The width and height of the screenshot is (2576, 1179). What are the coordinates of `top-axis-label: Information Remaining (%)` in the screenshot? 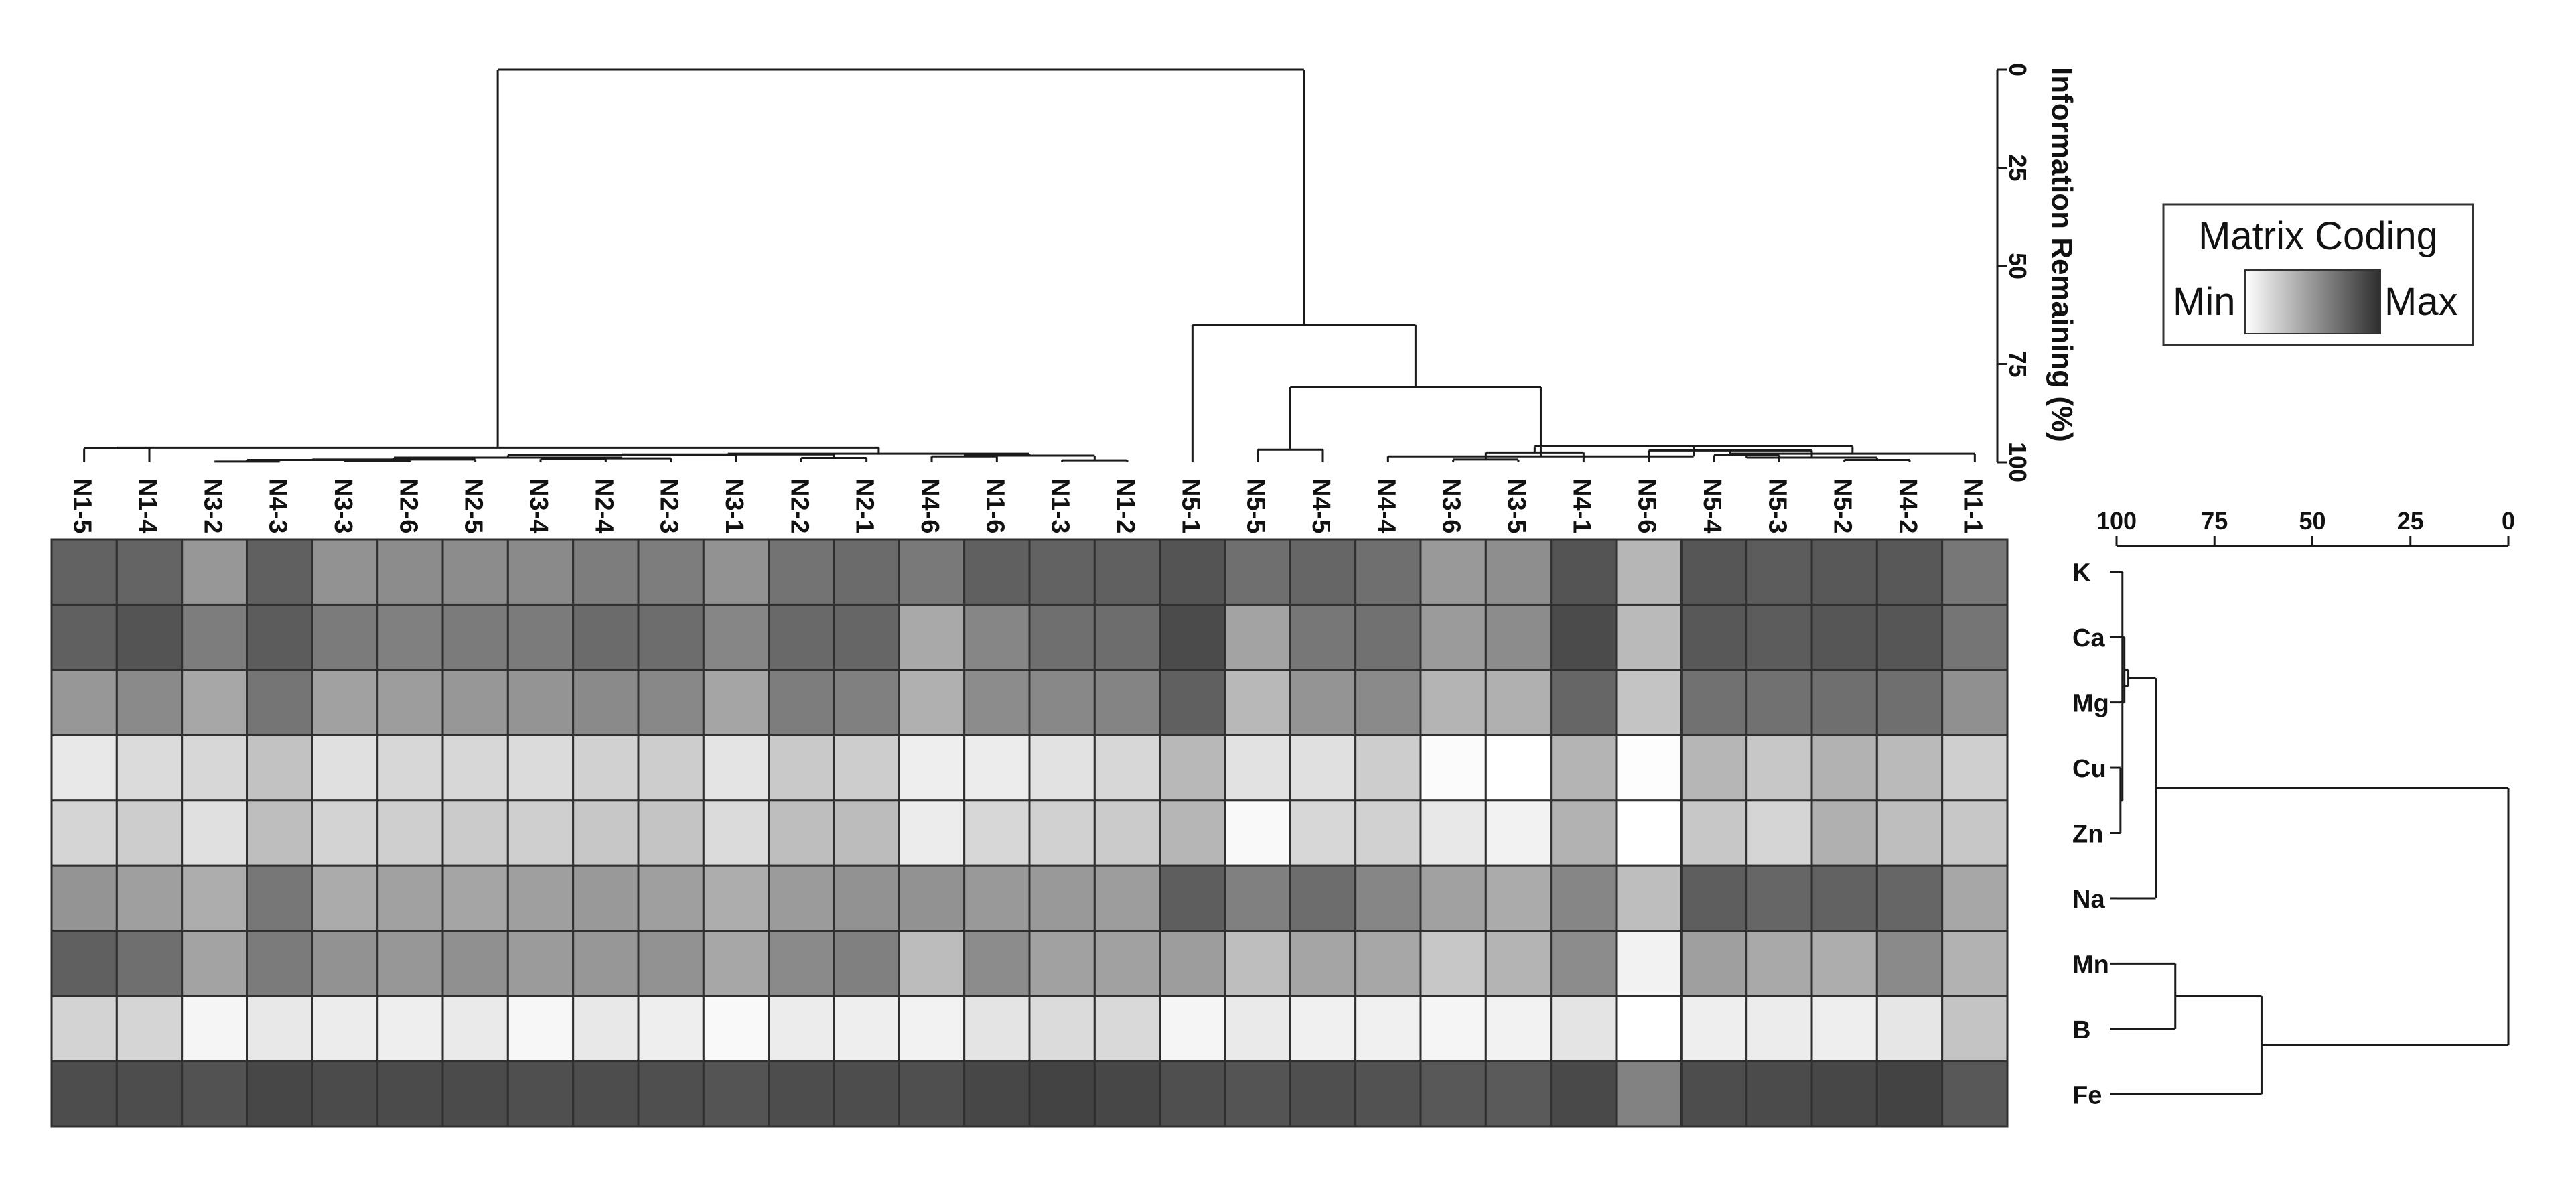 It's located at (2062, 255).